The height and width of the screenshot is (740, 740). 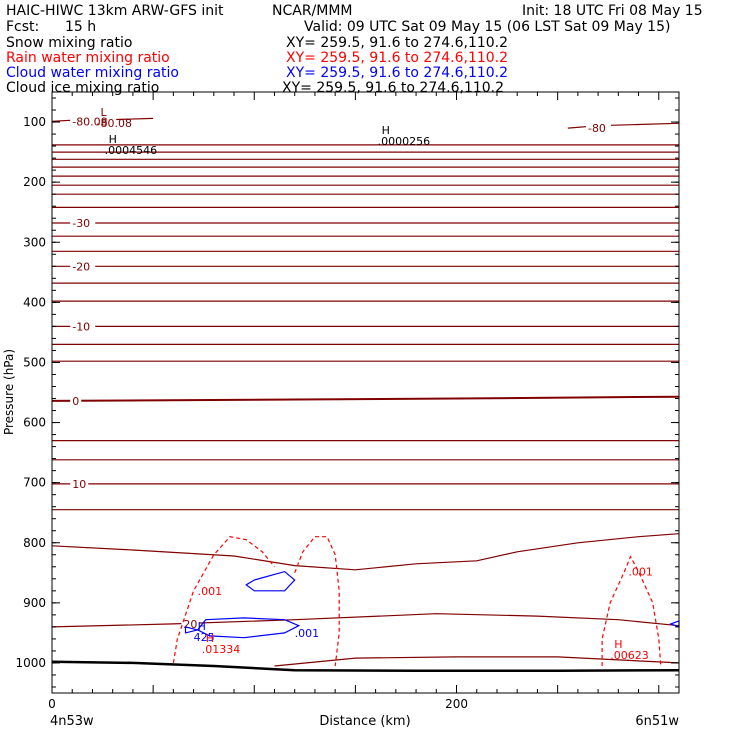 I want to click on x-end-label: 6n51w, so click(x=657, y=721).